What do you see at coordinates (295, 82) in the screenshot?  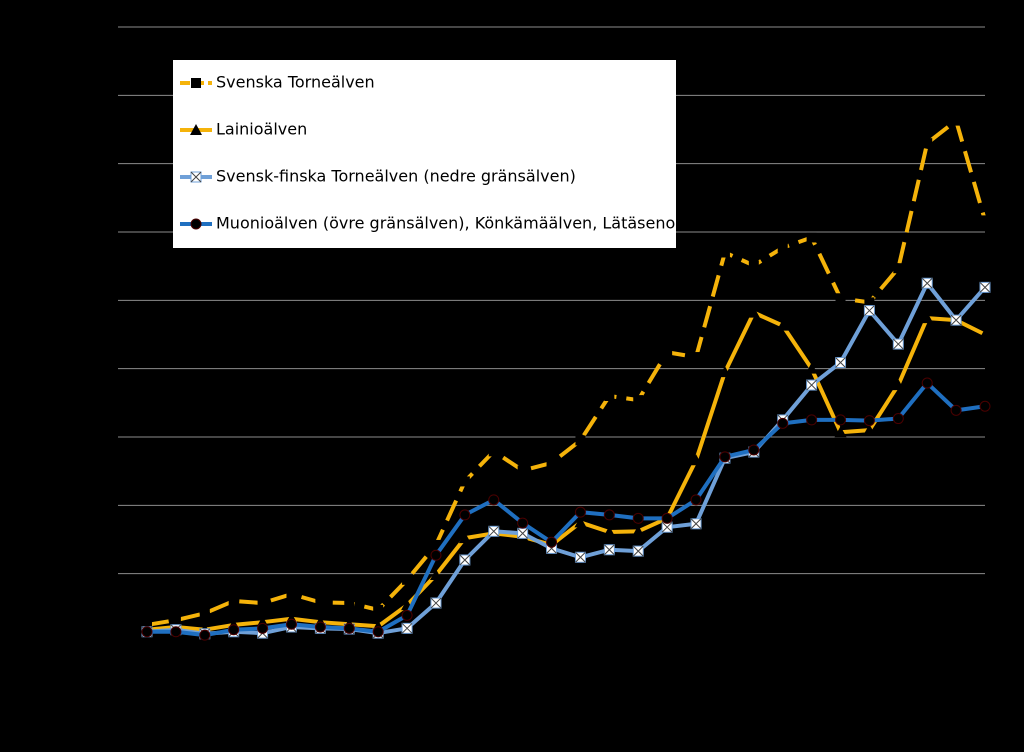 I see `legend-label: Svenska Torneälven` at bounding box center [295, 82].